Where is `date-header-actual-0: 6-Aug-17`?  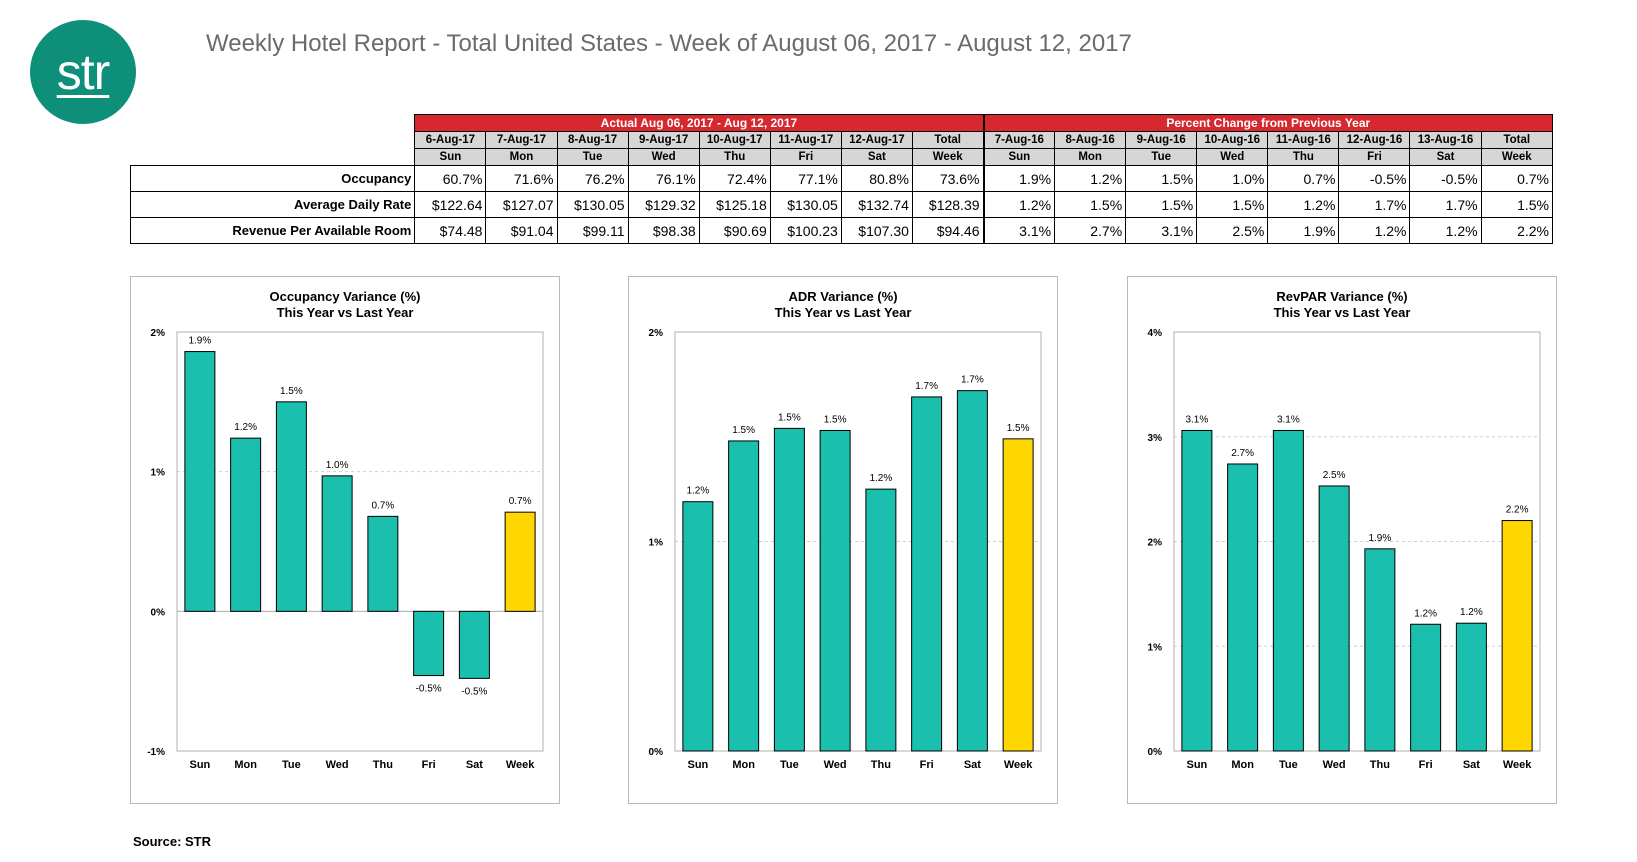
date-header-actual-0: 6-Aug-17 is located at coordinates (450, 140).